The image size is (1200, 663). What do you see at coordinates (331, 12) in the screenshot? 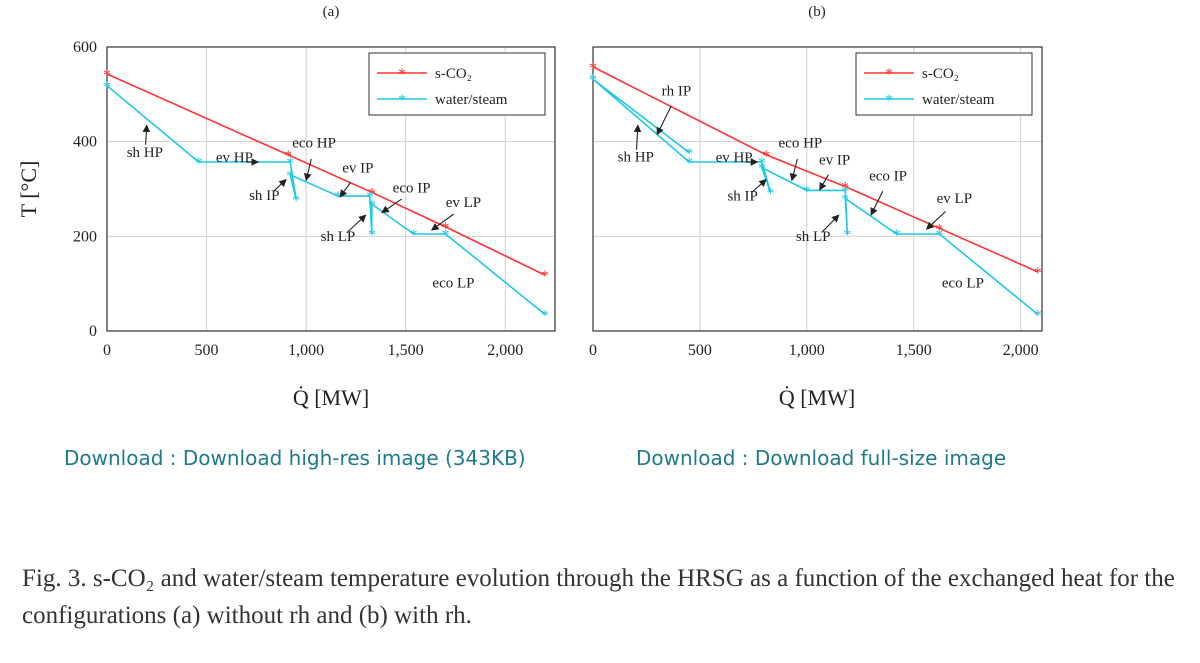
I see `chart-title: (a)` at bounding box center [331, 12].